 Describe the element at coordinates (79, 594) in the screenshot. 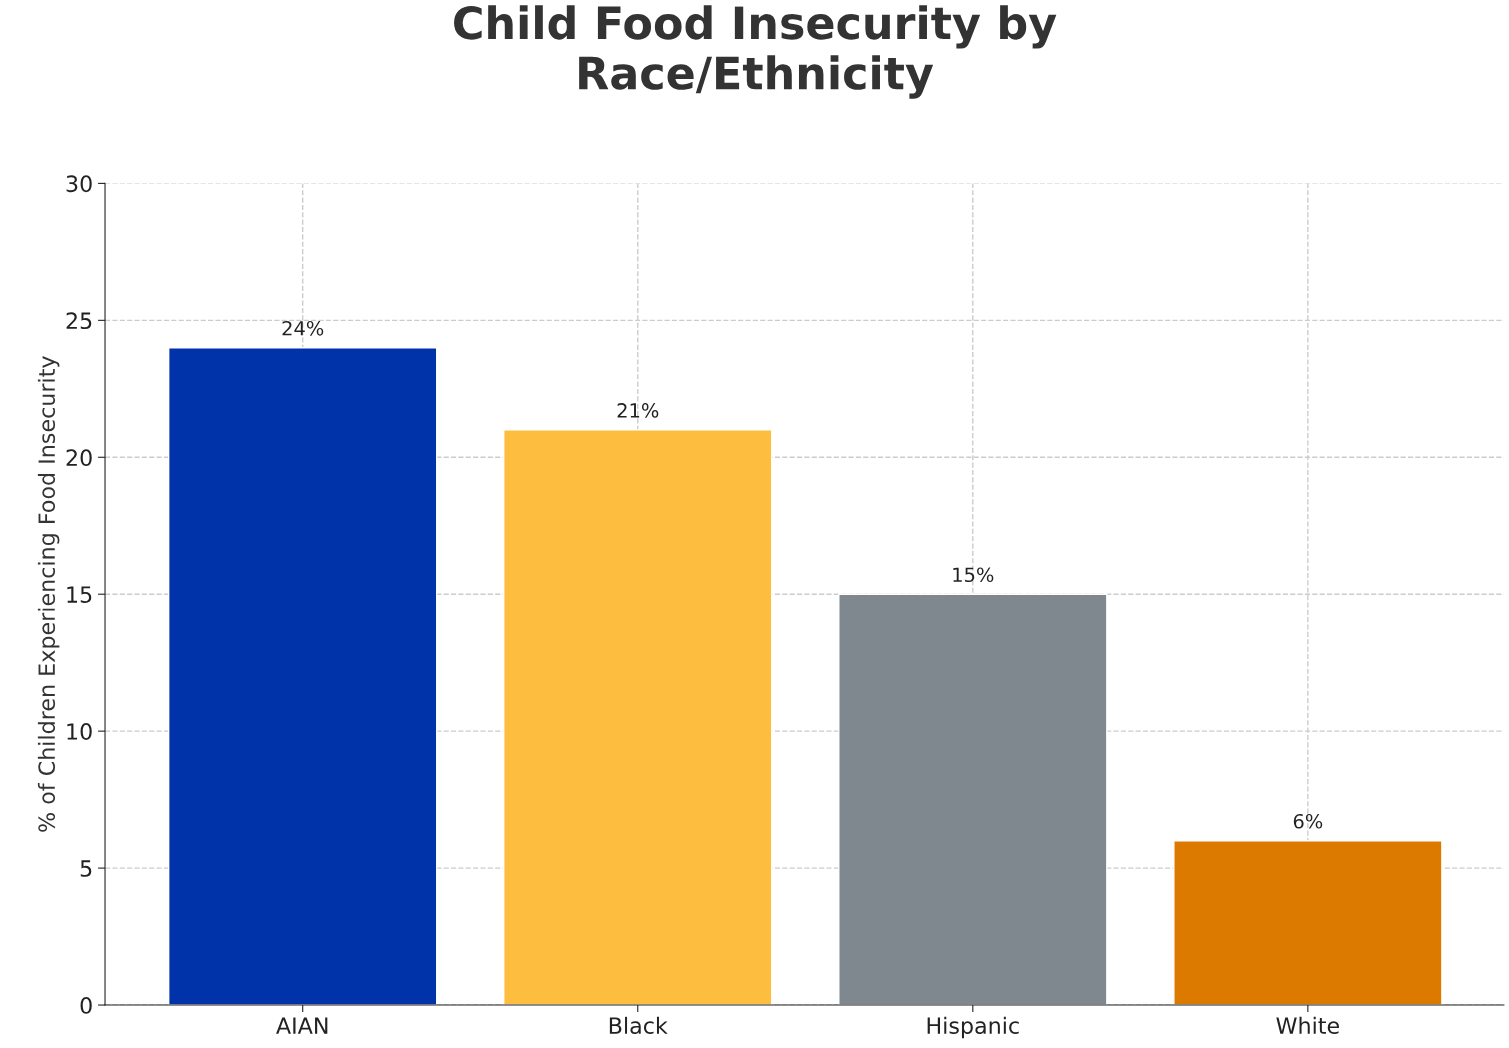

I see `y-tick-label: 15` at that location.